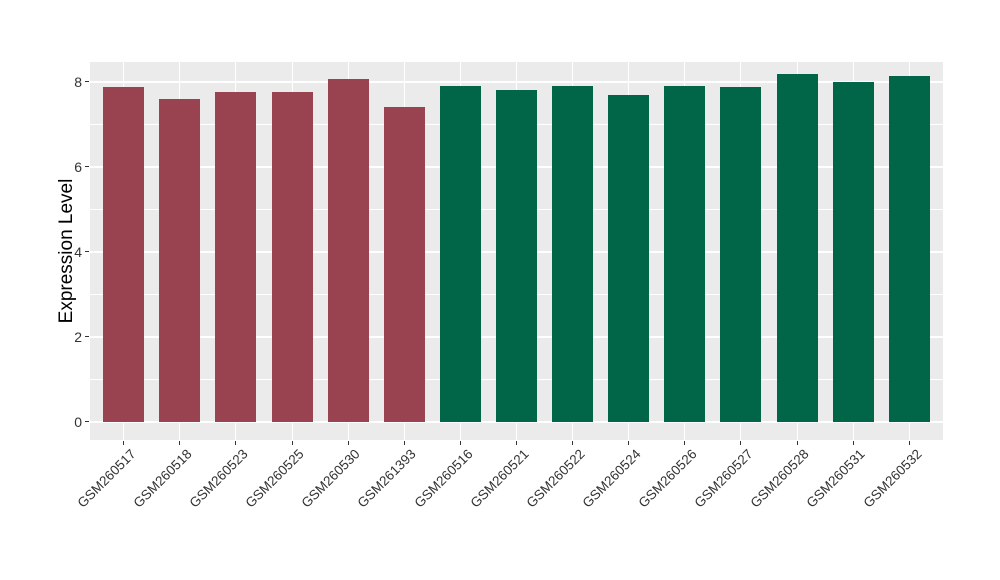 This screenshot has height=580, width=1000. What do you see at coordinates (685, 254) in the screenshot?
I see `bar-GSM260526` at bounding box center [685, 254].